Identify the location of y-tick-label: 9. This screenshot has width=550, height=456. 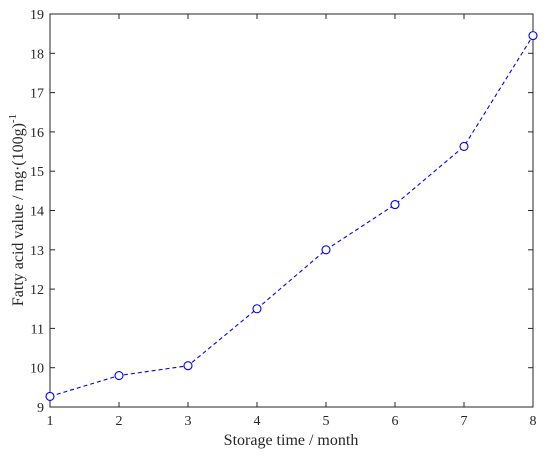
(40, 408).